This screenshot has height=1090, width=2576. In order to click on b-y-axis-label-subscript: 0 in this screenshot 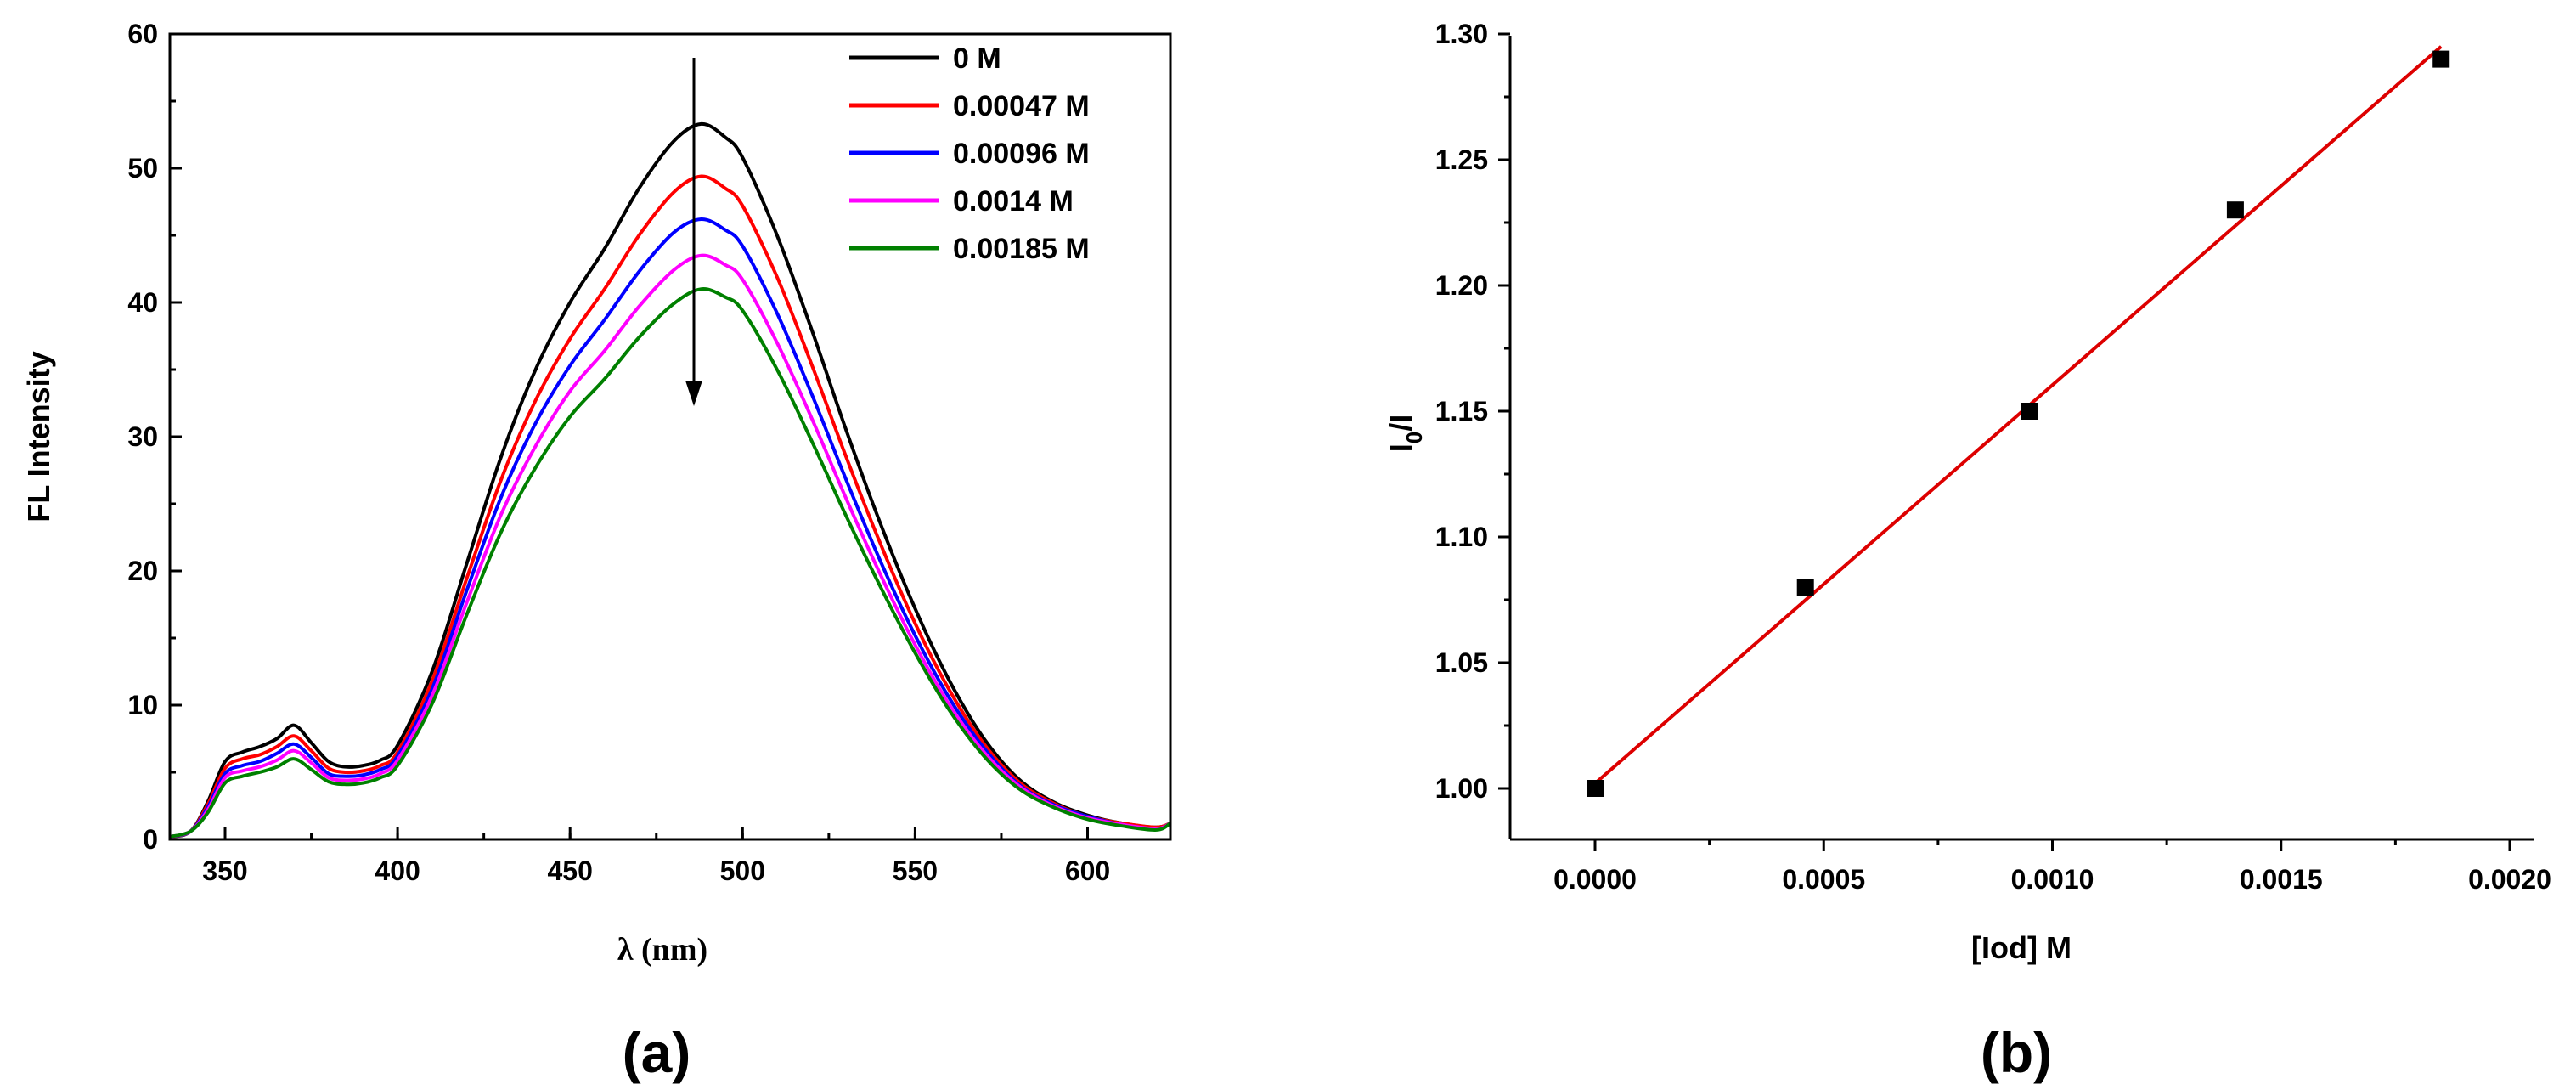, I will do `click(1414, 438)`.